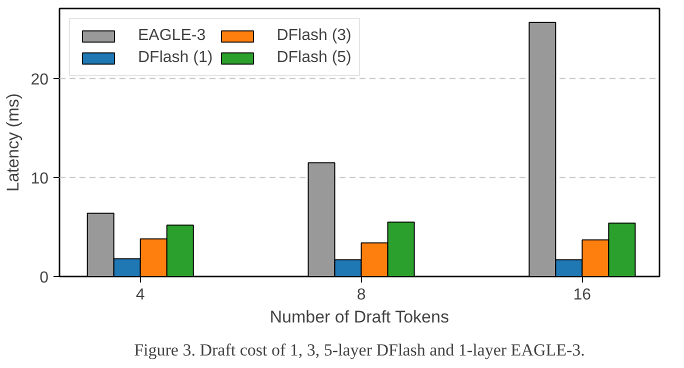  What do you see at coordinates (175, 58) in the screenshot?
I see `legend-label: DFlash (1)` at bounding box center [175, 58].